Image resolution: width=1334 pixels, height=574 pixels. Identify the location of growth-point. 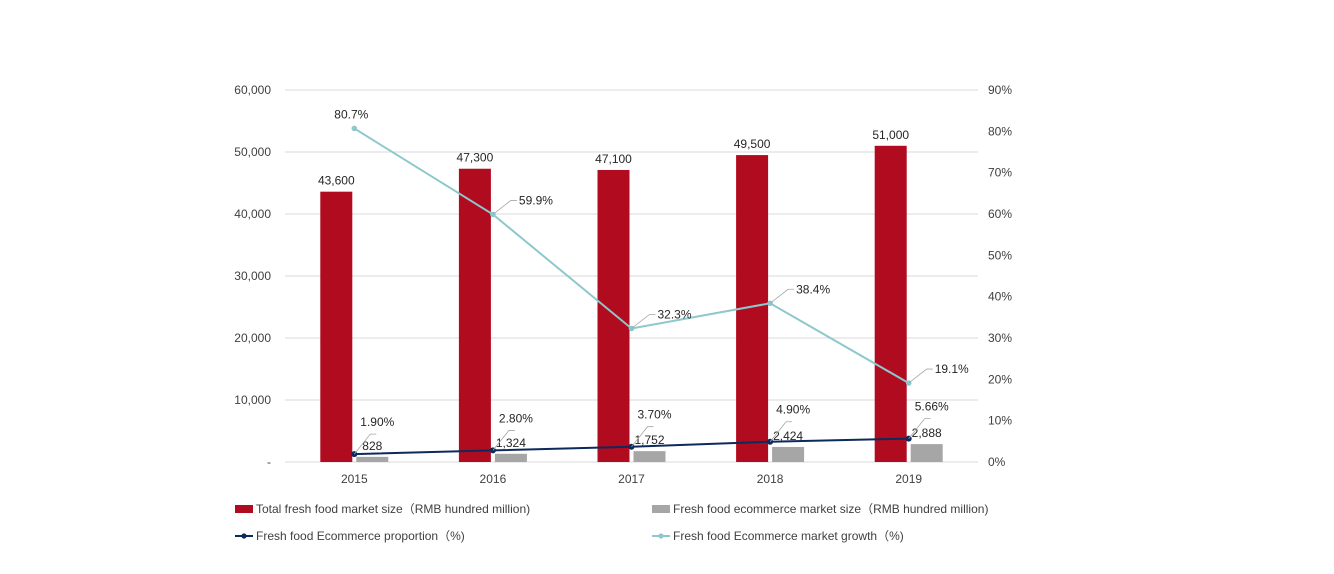
(354, 128).